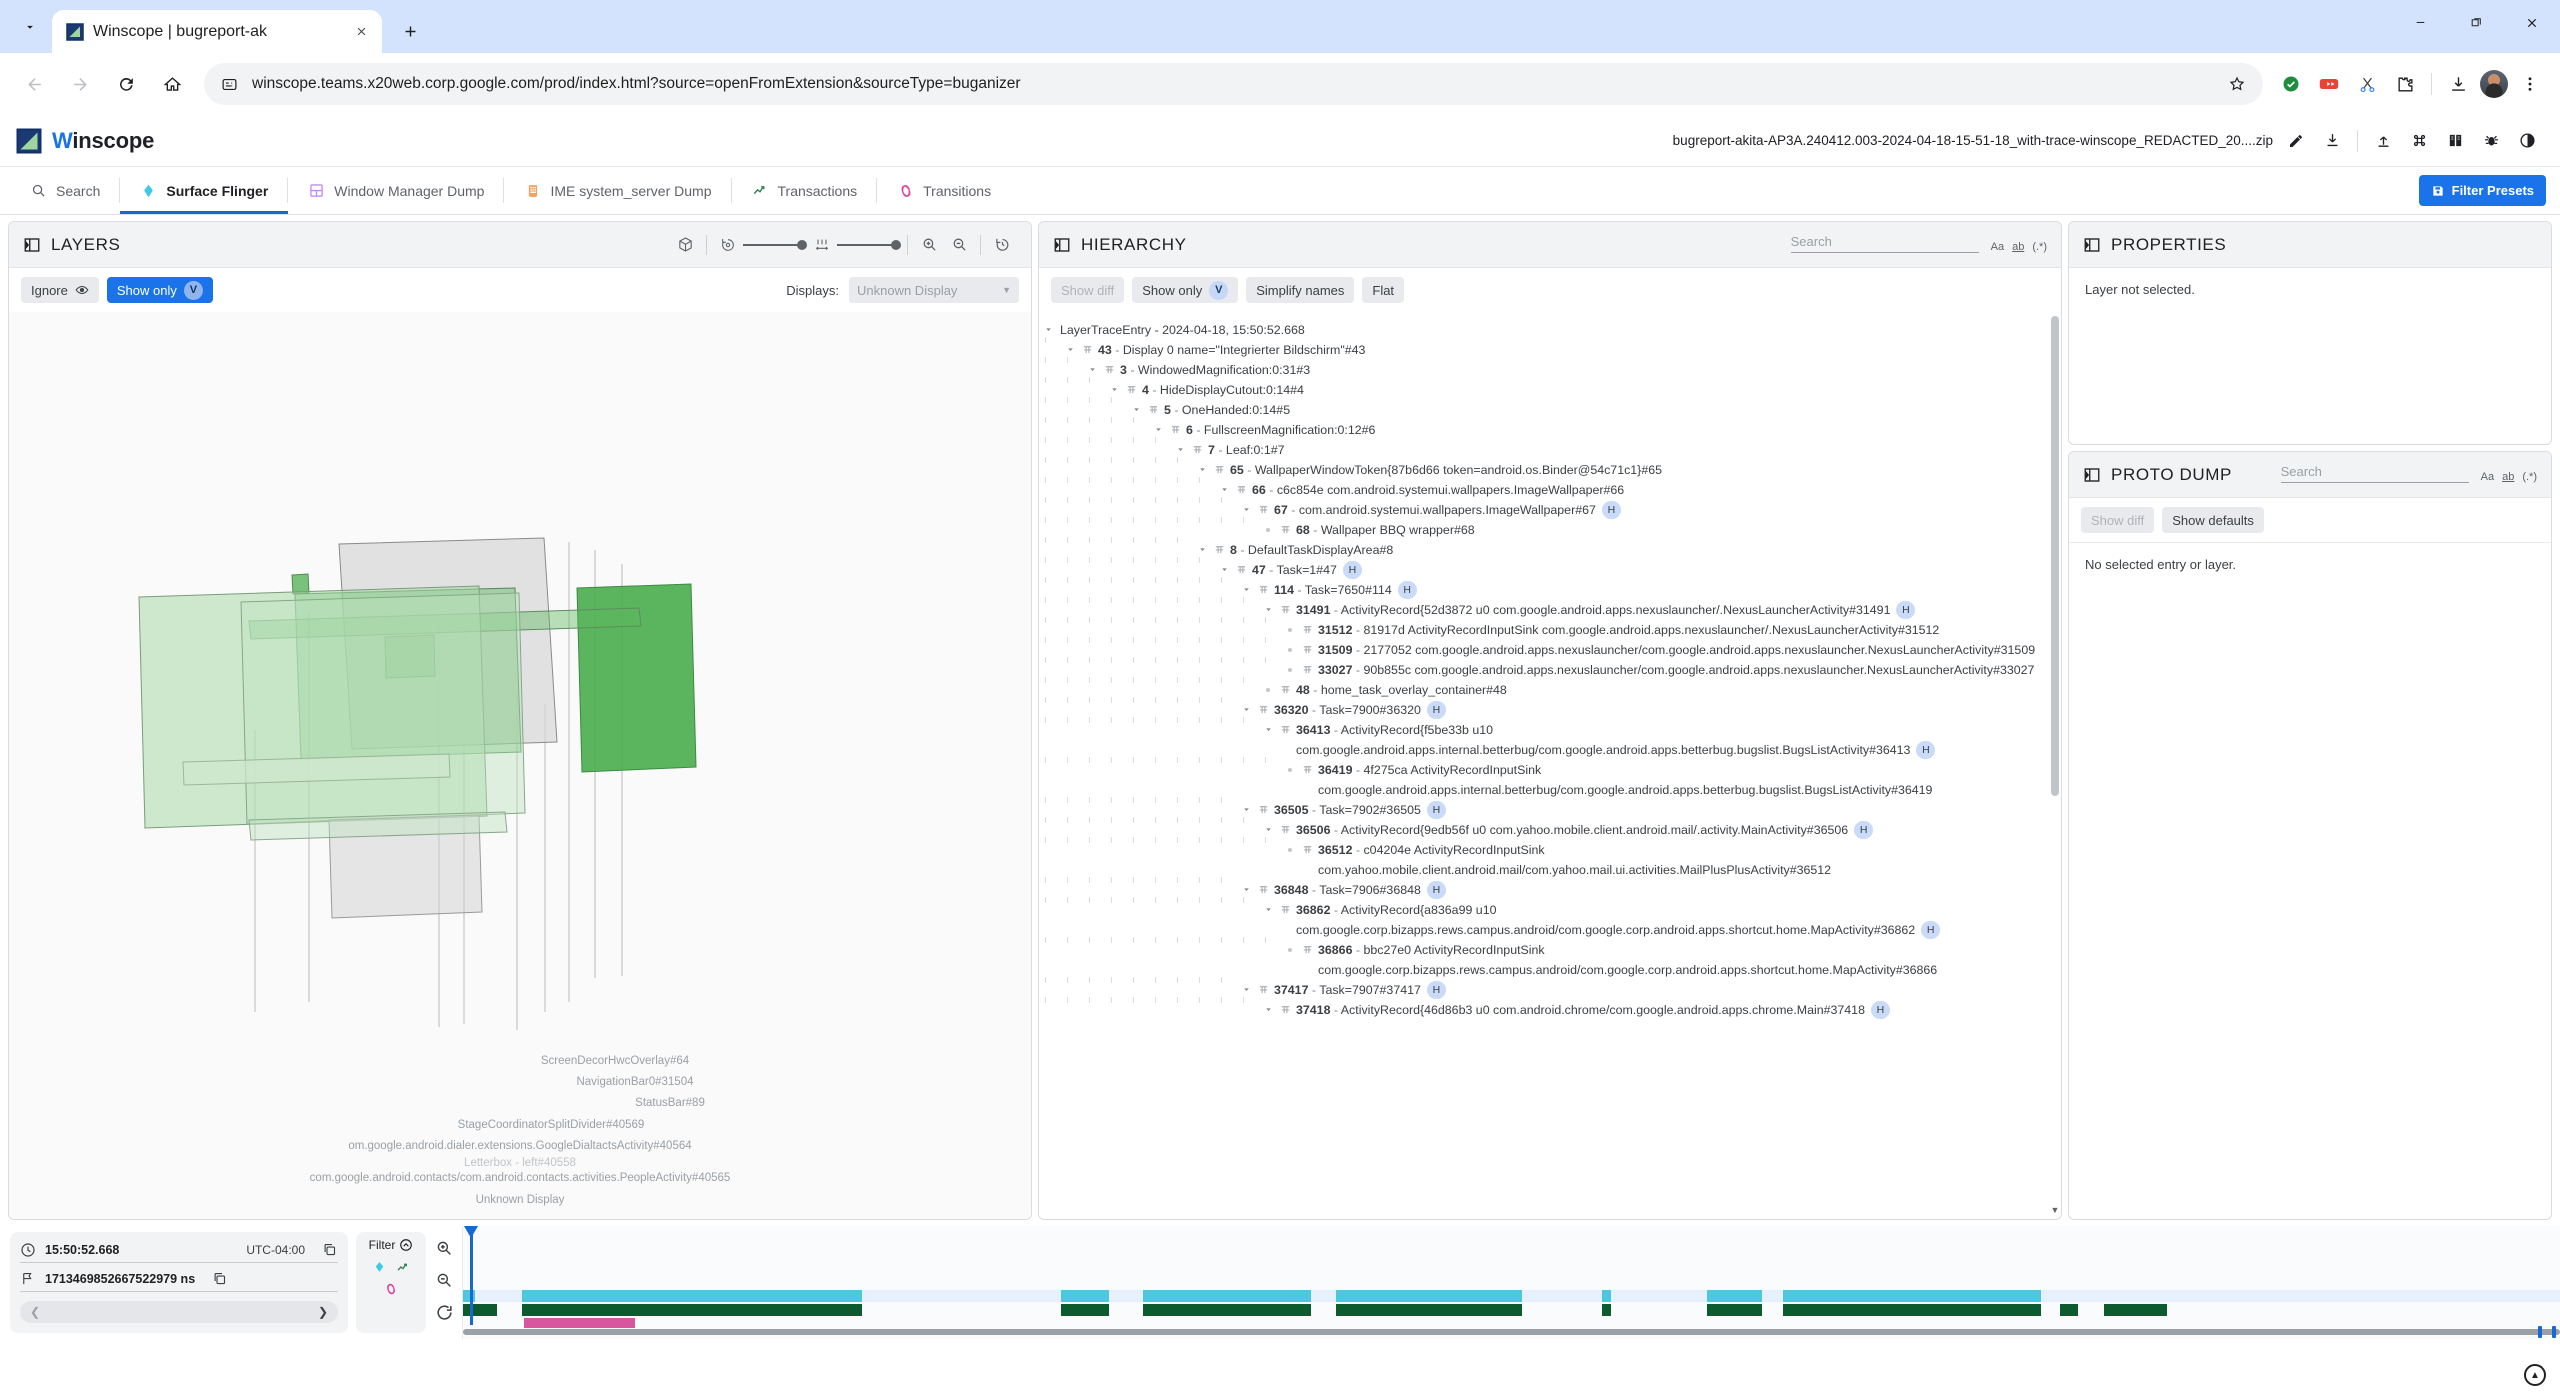  Describe the element at coordinates (2383, 141) in the screenshot. I see `upload-icon` at that location.